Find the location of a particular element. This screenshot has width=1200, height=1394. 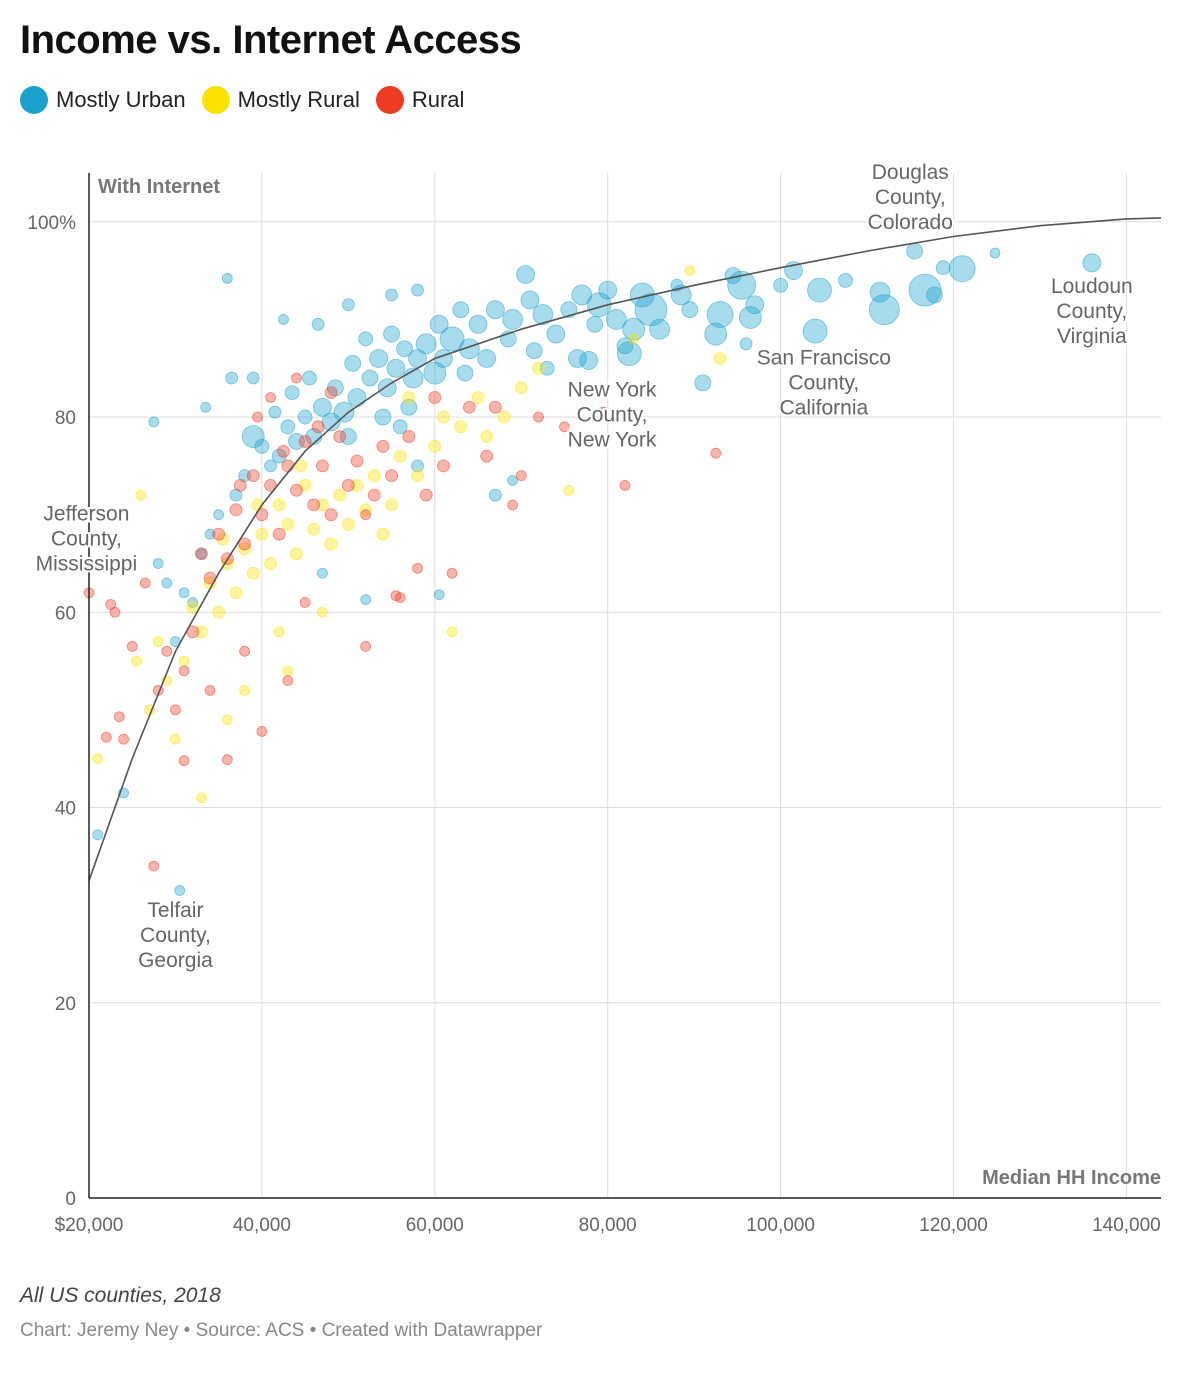

annotation-line: Douglas is located at coordinates (910, 172).